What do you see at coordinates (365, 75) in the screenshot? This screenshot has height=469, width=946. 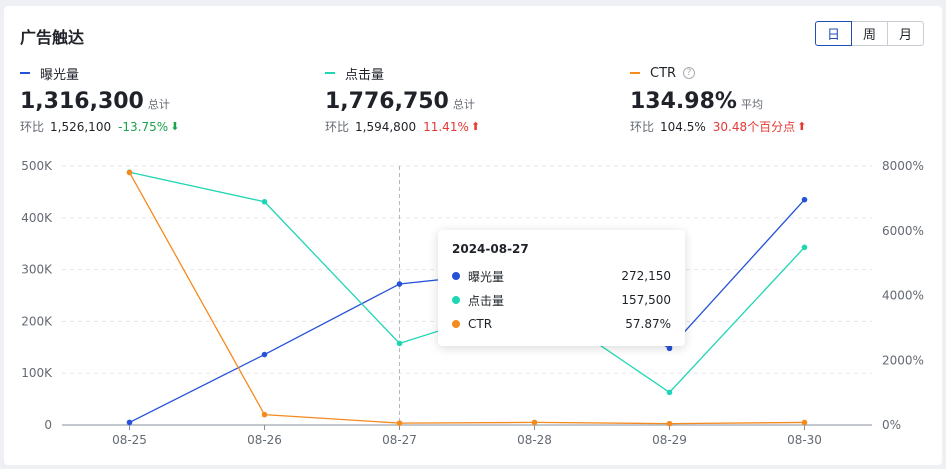 I see `metric-name: 点击量` at bounding box center [365, 75].